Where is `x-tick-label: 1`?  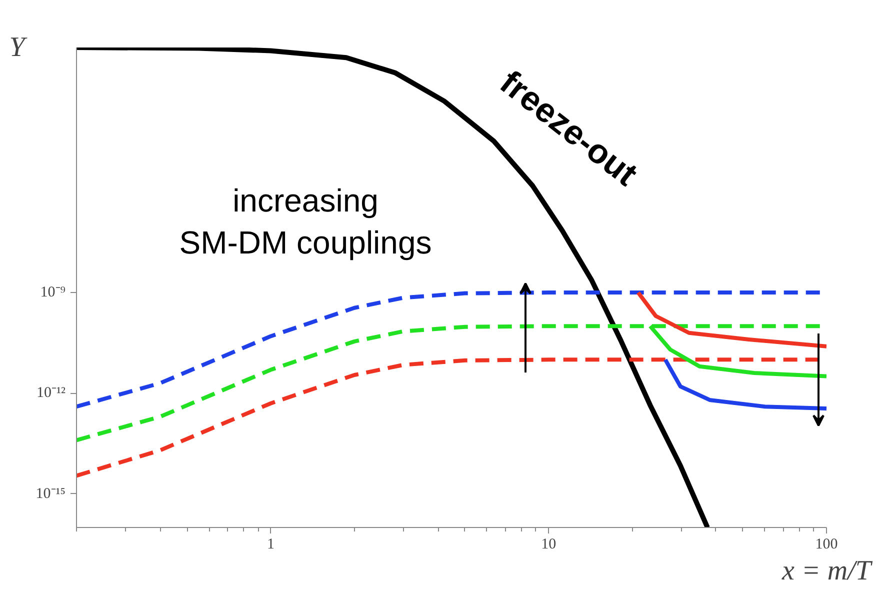
x-tick-label: 1 is located at coordinates (270, 544).